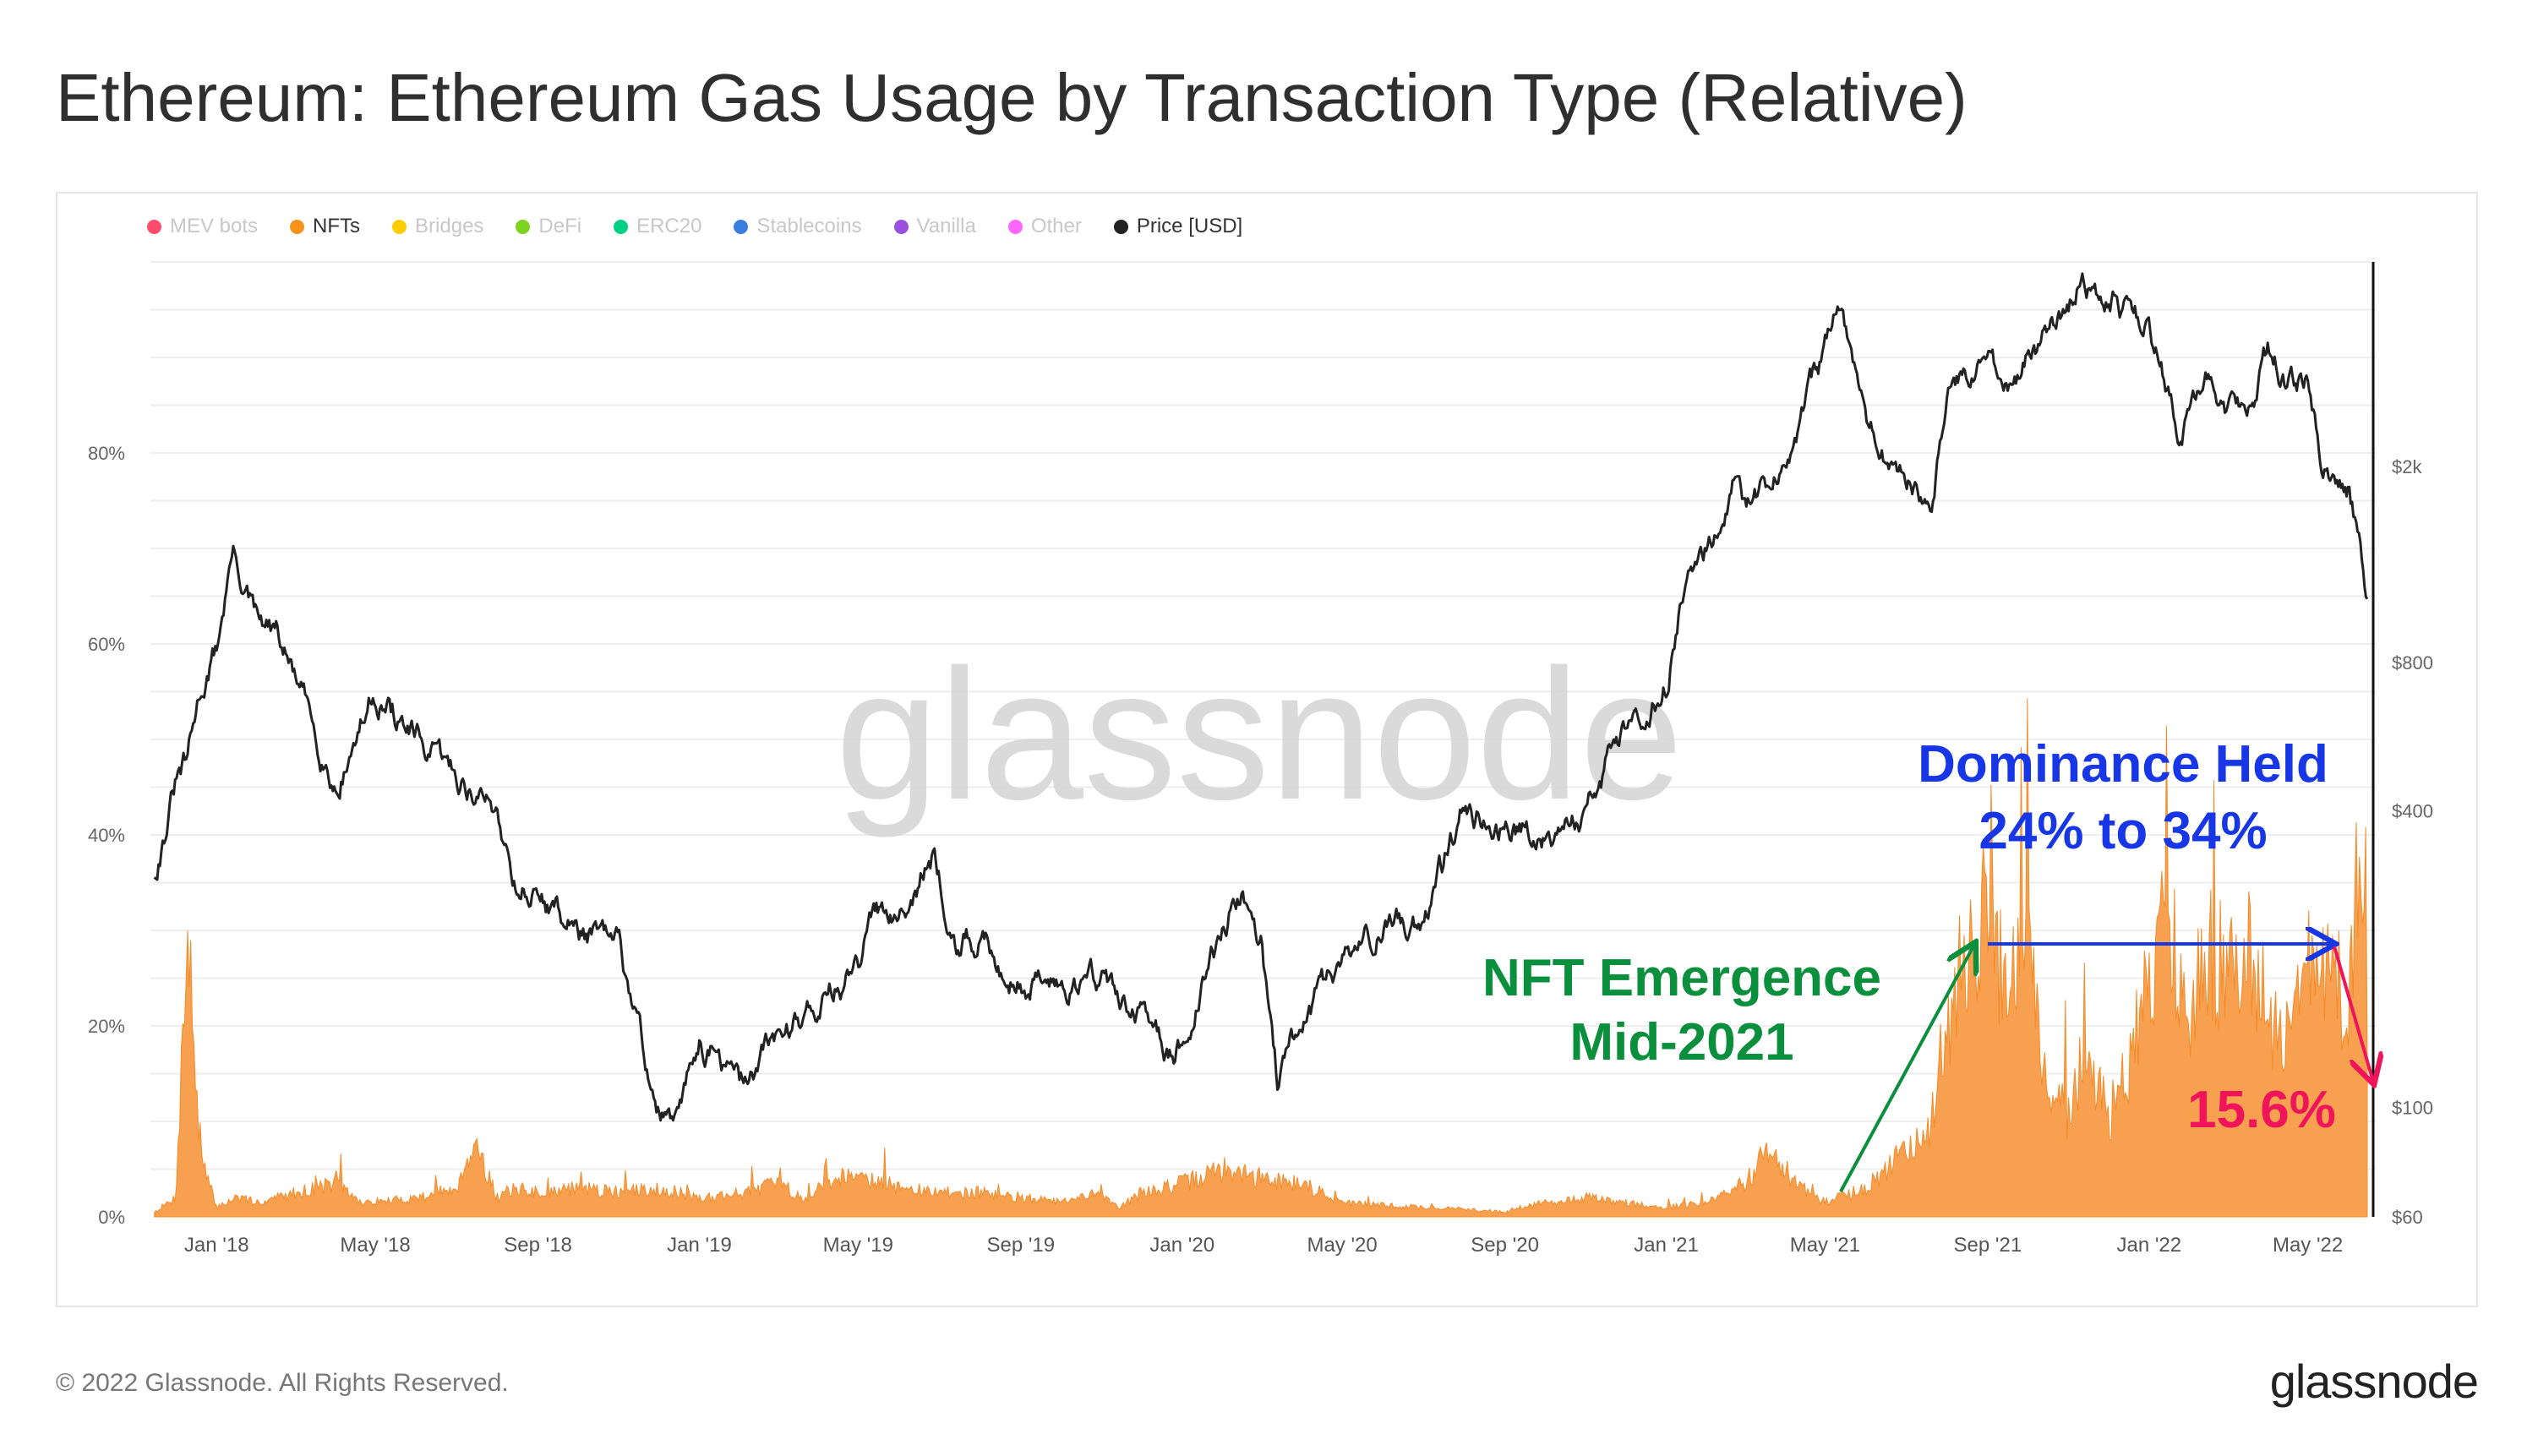 This screenshot has height=1456, width=2527. I want to click on x-tick-label: May '18, so click(375, 1246).